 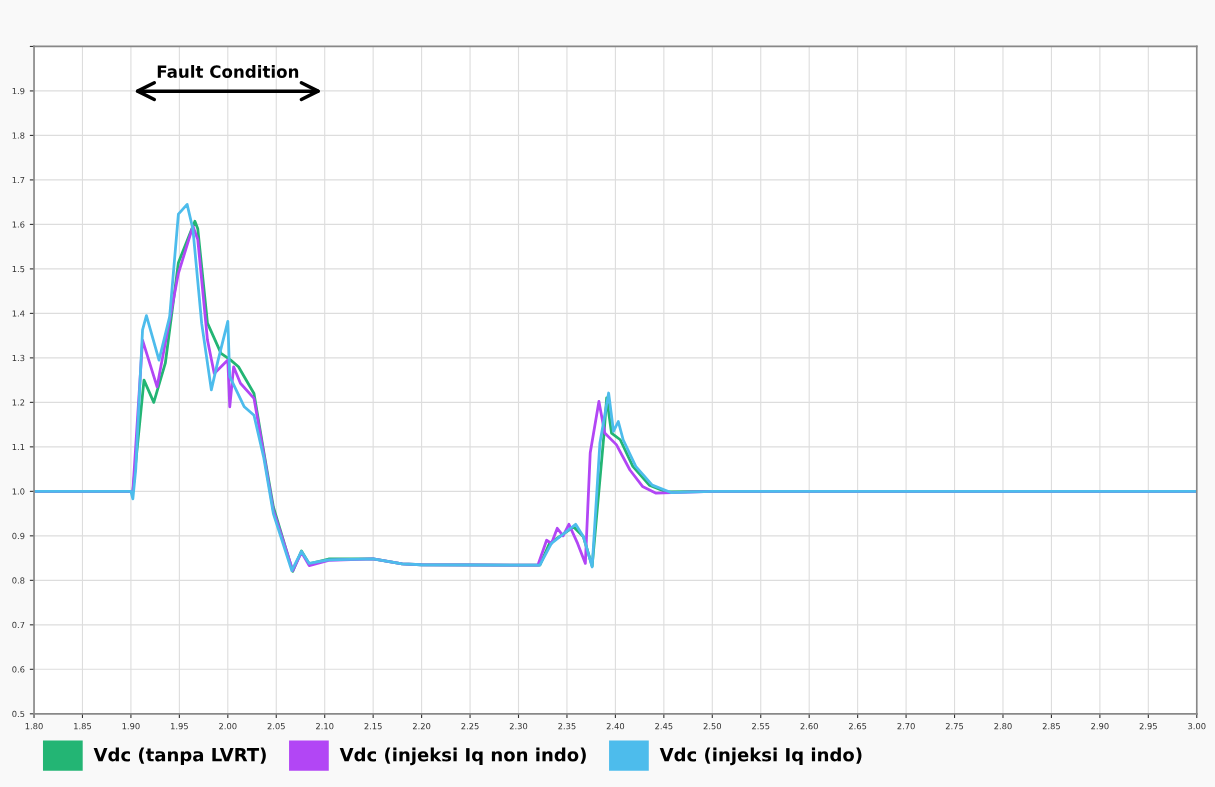 What do you see at coordinates (1100, 726) in the screenshot?
I see `x-tick-label: 2.90` at bounding box center [1100, 726].